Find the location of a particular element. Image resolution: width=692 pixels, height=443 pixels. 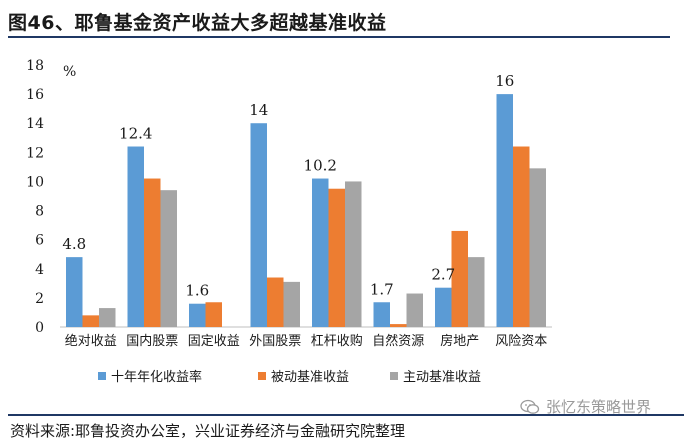

data-label: 2.7 is located at coordinates (443, 275).